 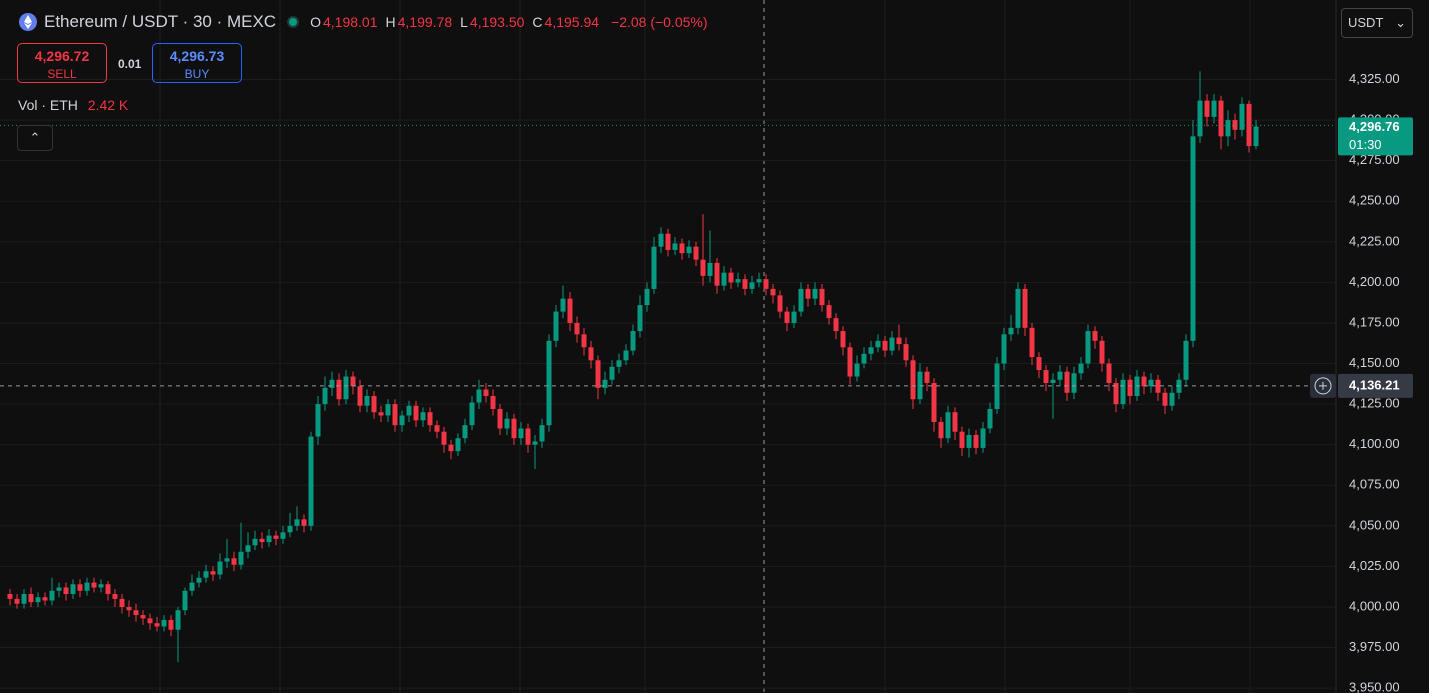 I want to click on collapse-button: ⌃, so click(x=35, y=138).